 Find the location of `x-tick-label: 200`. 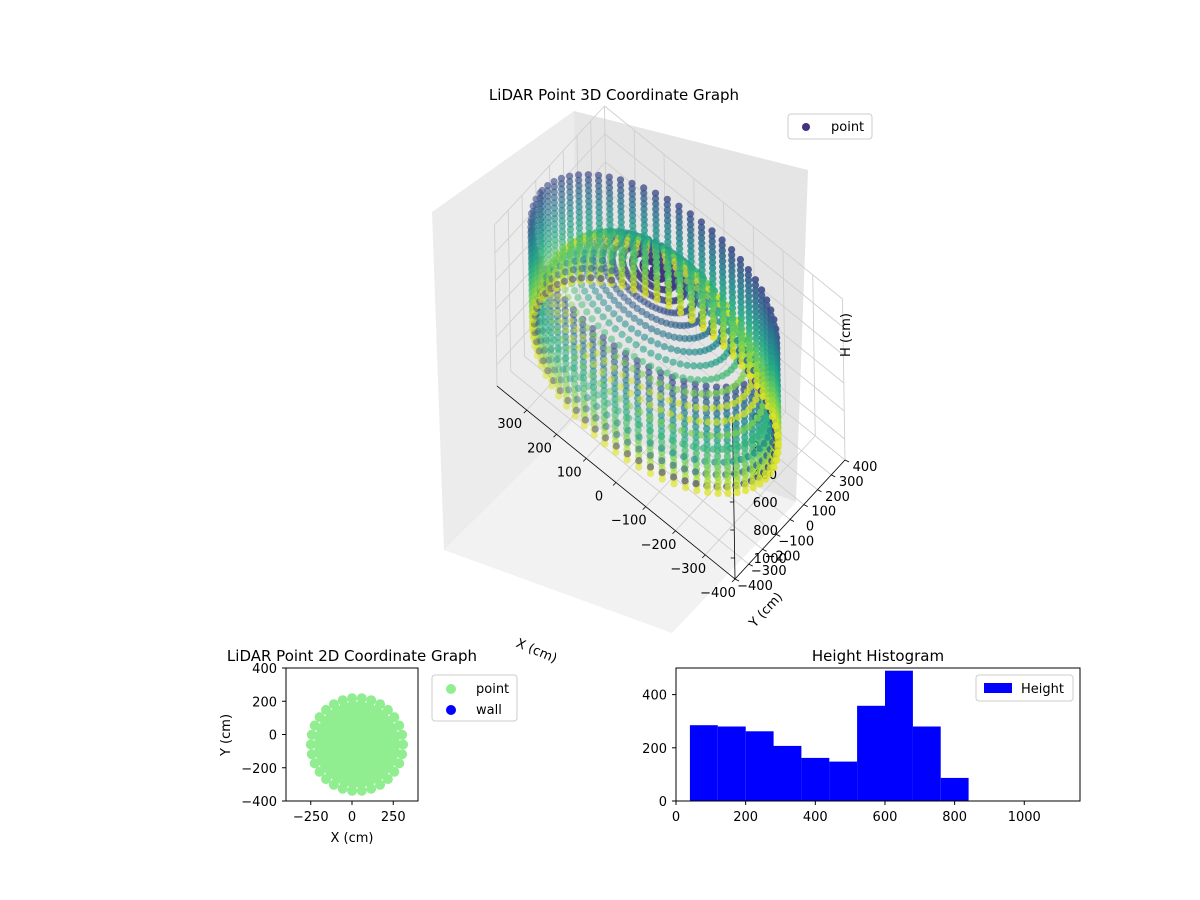

x-tick-label: 200 is located at coordinates (539, 448).